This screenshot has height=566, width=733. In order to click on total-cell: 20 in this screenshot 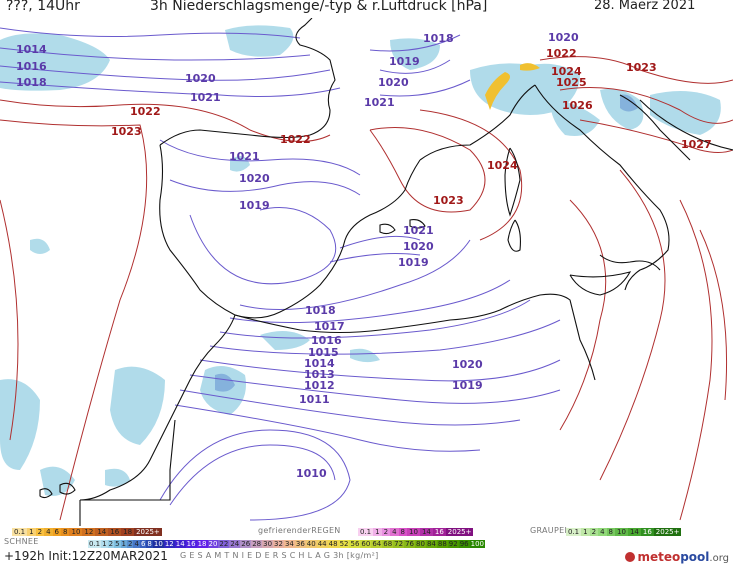, I will do `click(213, 544)`.